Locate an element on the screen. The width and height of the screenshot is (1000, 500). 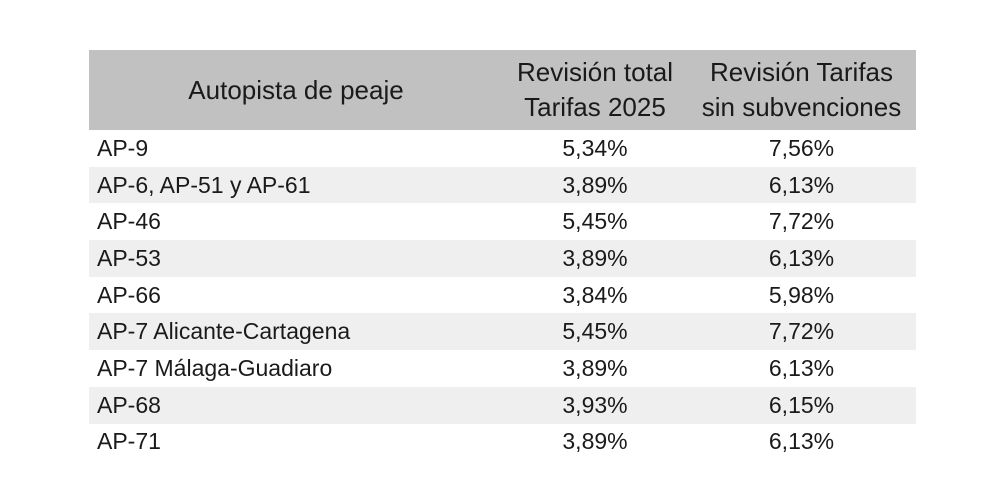
cell-revision-total: 5,34% is located at coordinates (595, 147).